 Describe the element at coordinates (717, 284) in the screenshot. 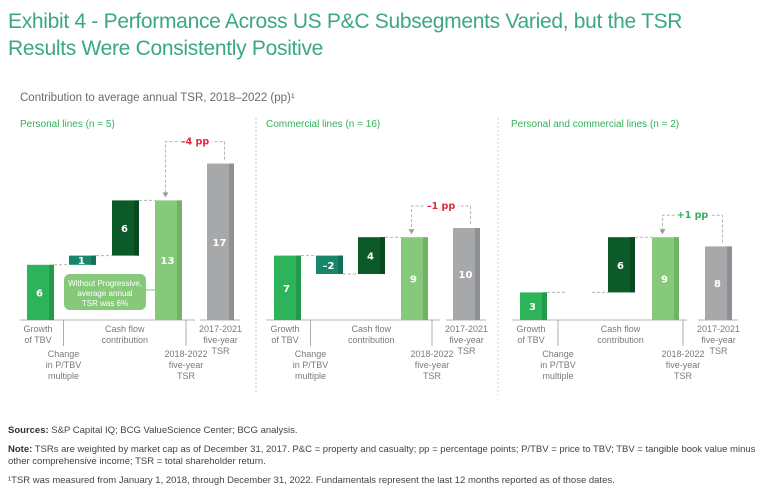

I see `bar-value-label: 8` at that location.